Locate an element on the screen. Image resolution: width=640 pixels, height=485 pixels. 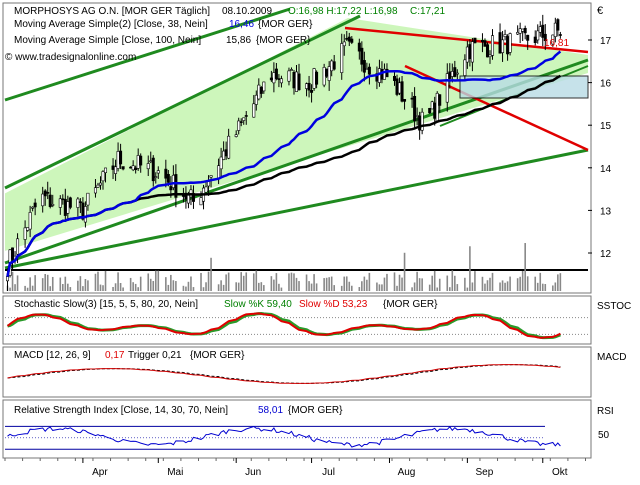
macd-tag: {MOR GER} is located at coordinates (217, 355).